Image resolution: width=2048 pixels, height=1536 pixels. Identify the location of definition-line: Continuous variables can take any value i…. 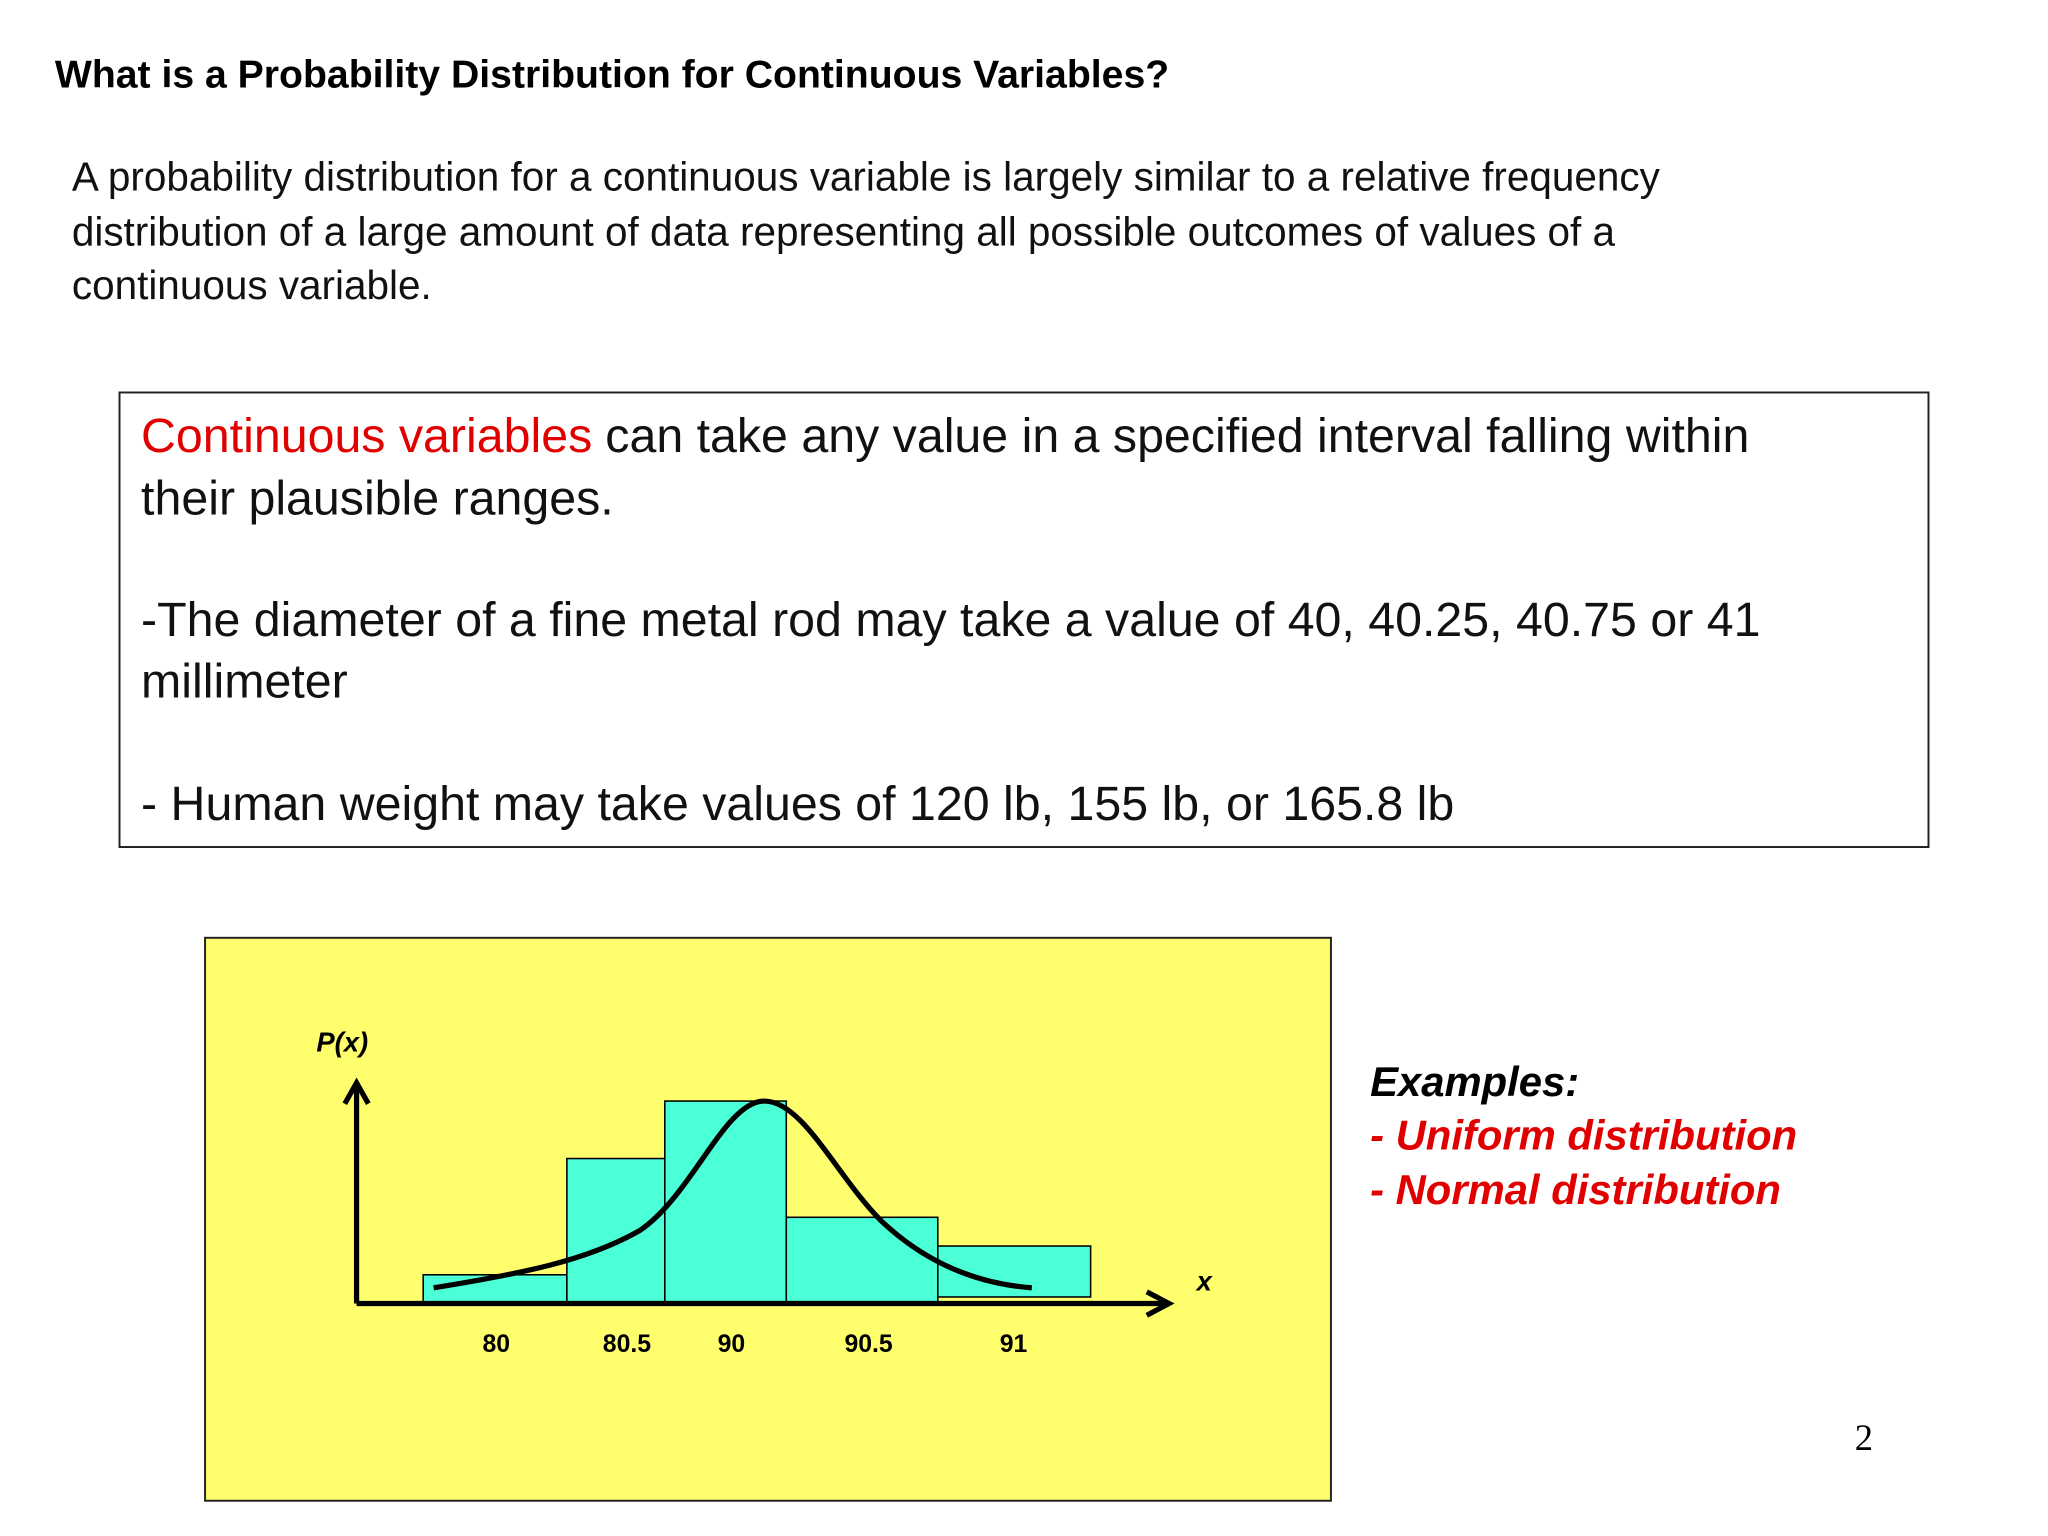
(945, 436).